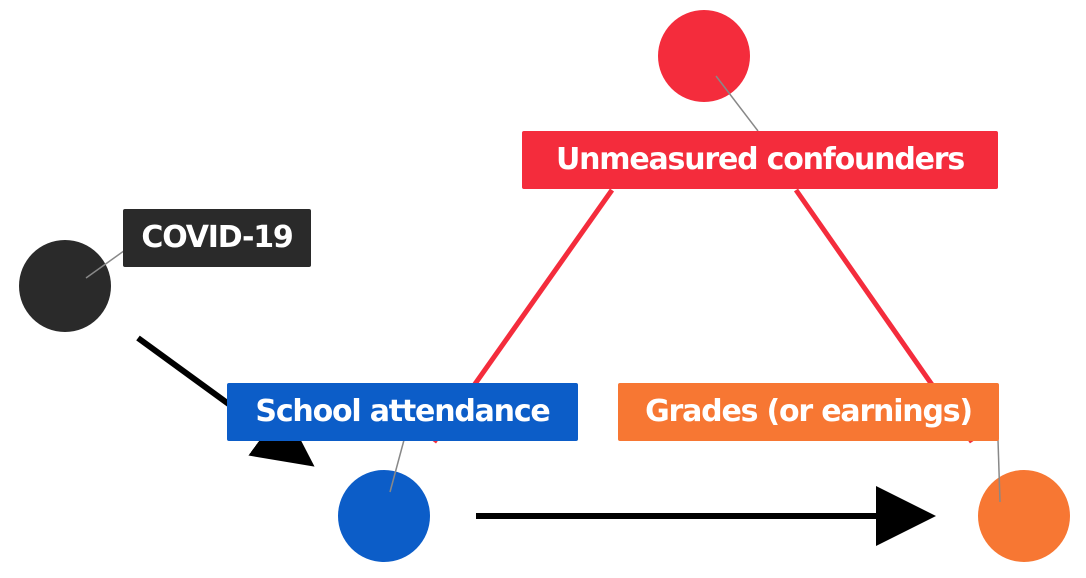  Describe the element at coordinates (217, 238) in the screenshot. I see `covid-label: COVID-19` at that location.